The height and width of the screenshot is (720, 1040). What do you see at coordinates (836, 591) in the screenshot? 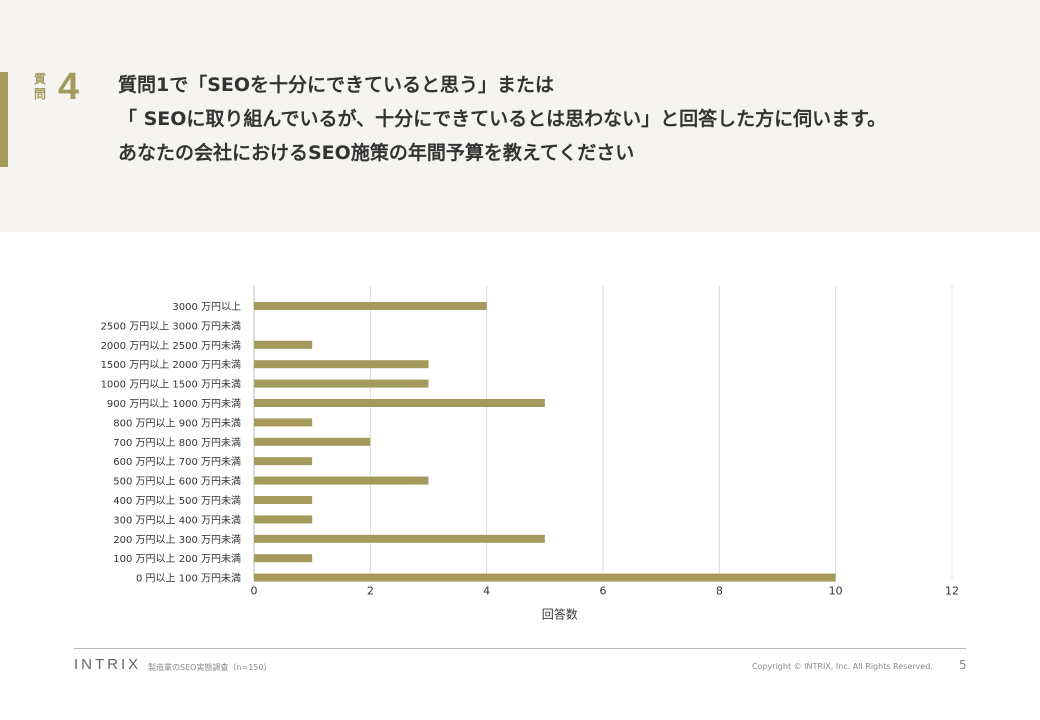
I see `x-tick-label: 10` at bounding box center [836, 591].